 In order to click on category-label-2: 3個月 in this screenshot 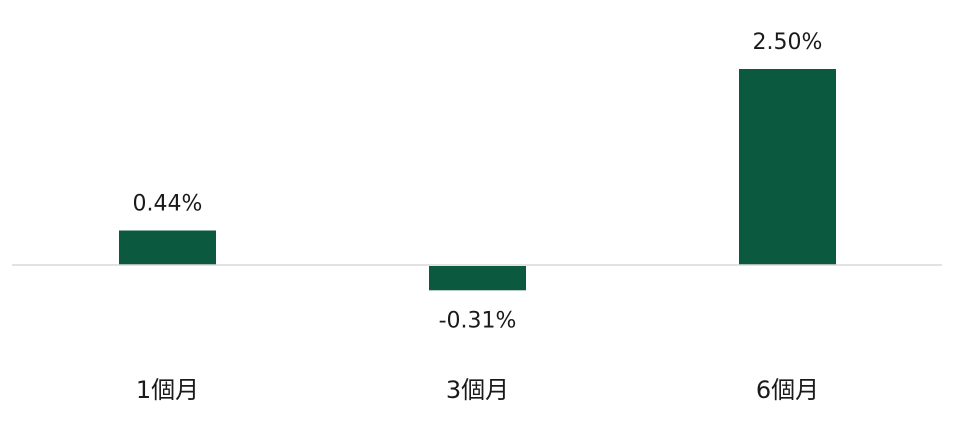, I will do `click(477, 390)`.